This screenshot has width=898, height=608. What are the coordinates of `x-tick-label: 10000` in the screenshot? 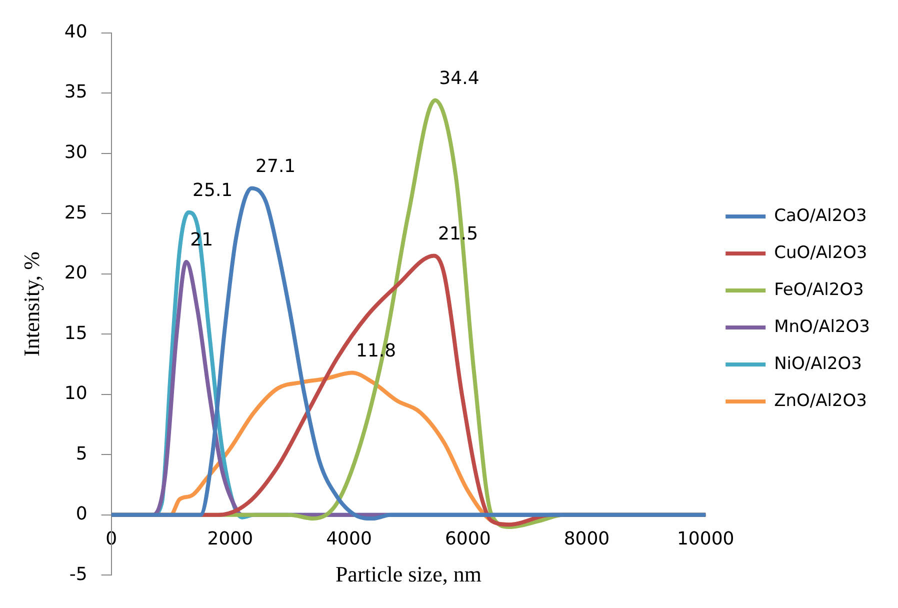 It's located at (705, 539).